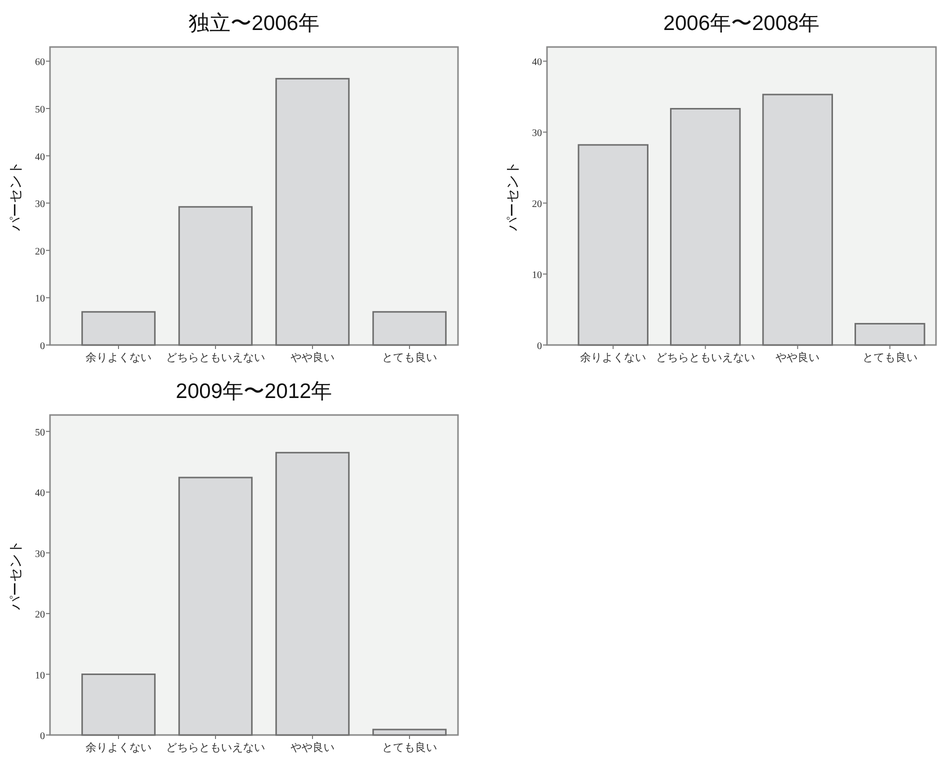 The width and height of the screenshot is (938, 759). I want to click on y-tick-label: 60, so click(40, 62).